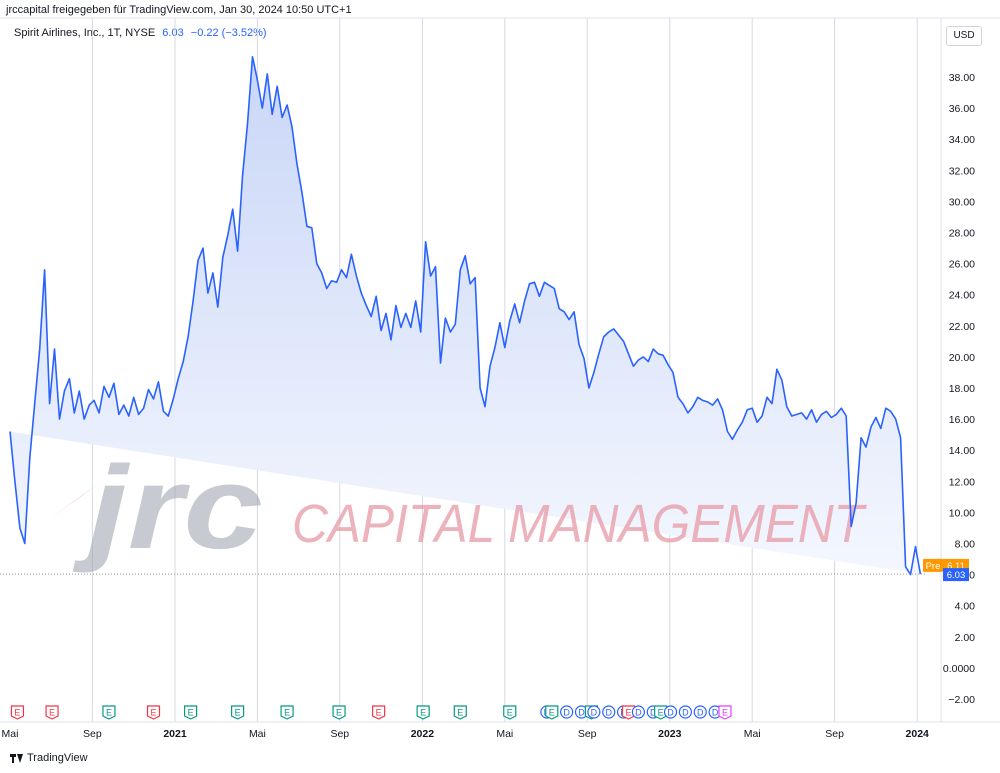 Image resolution: width=1000 pixels, height=773 pixels. I want to click on price-axis-tick-label: 2.00, so click(965, 638).